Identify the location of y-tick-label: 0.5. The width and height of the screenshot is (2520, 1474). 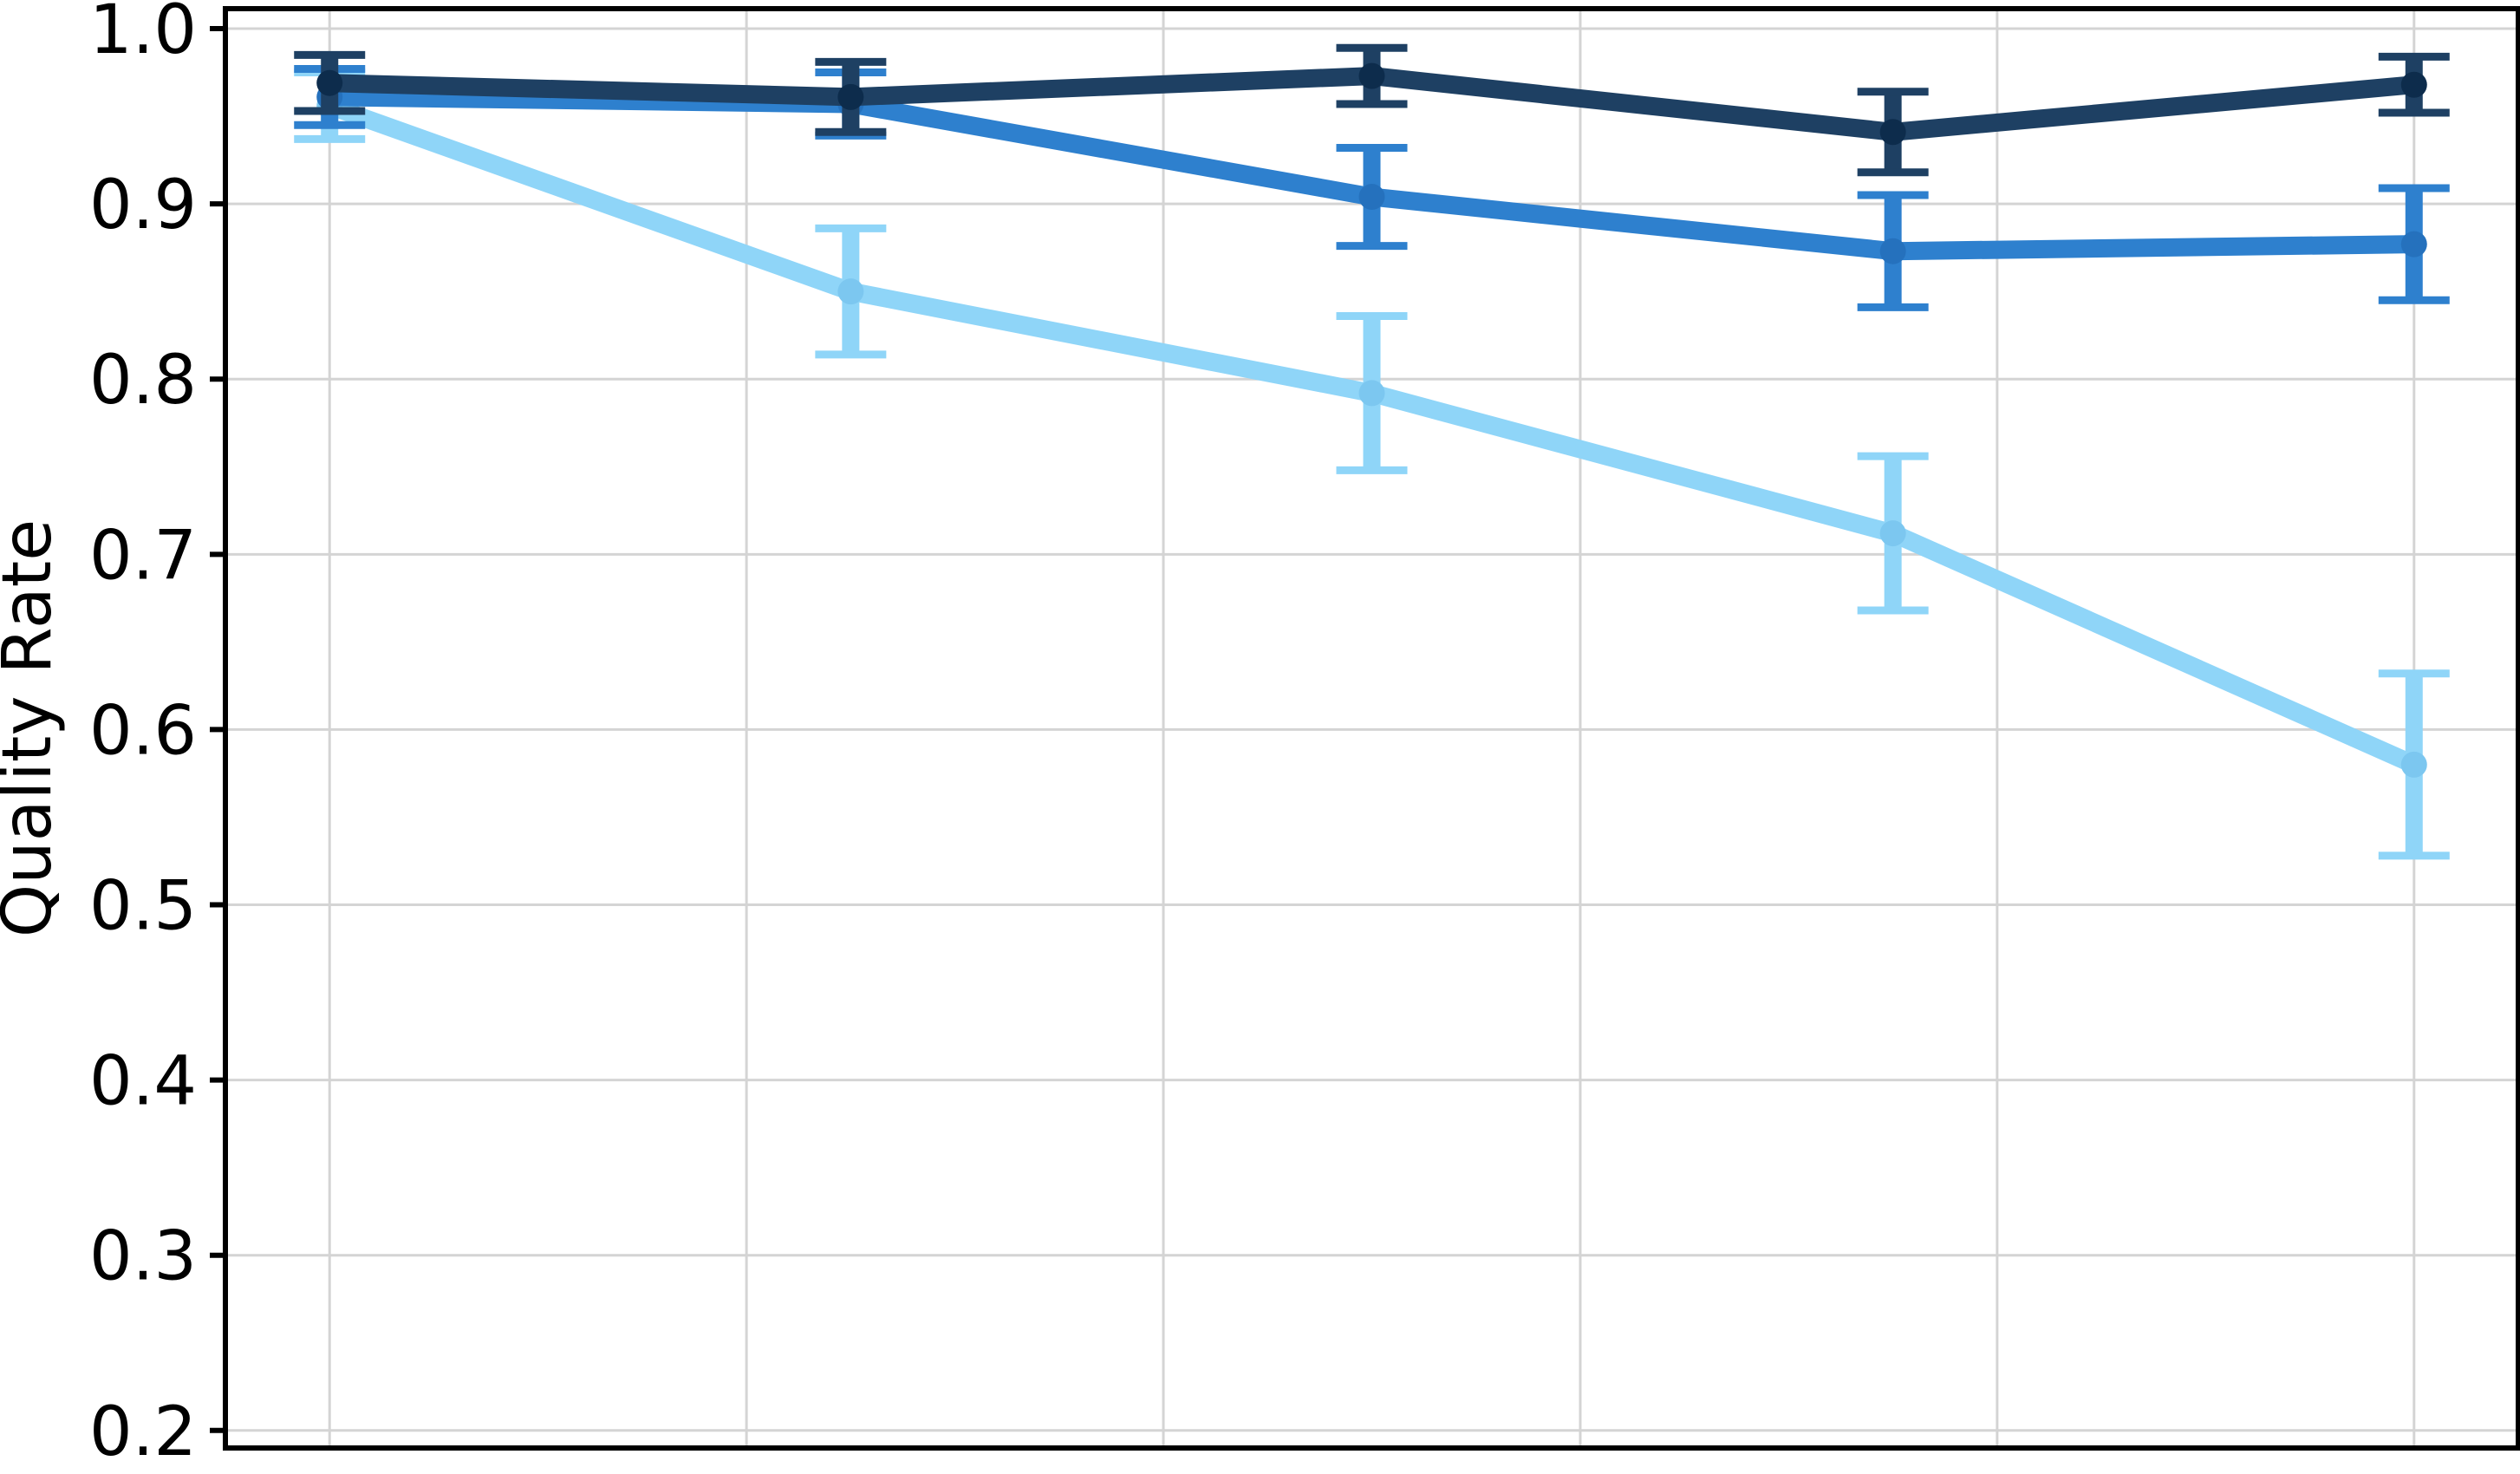
(143, 907).